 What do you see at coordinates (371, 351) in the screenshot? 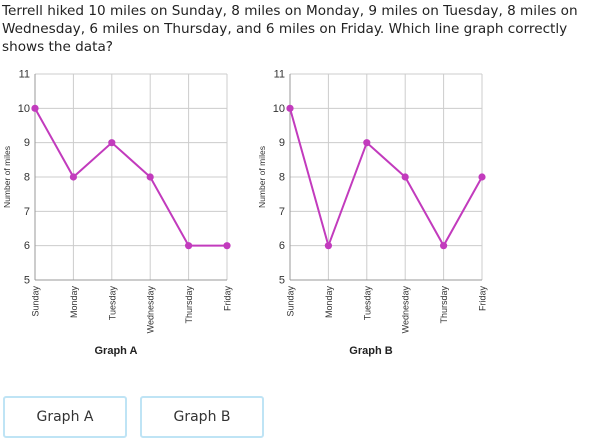
I see `graph-b-title: Graph B` at bounding box center [371, 351].